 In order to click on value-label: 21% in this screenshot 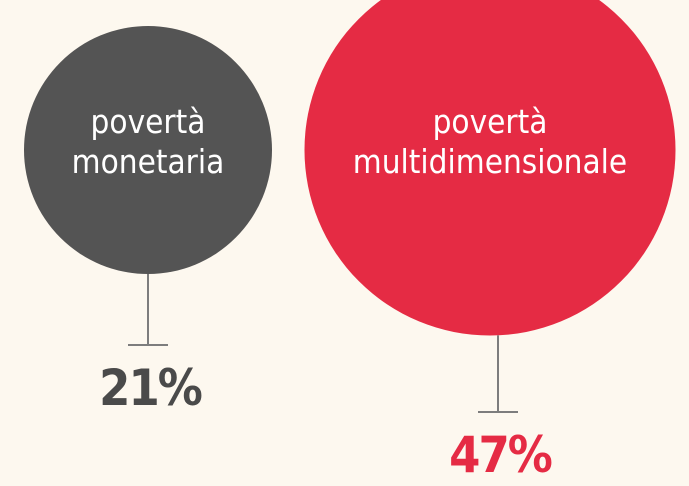, I will do `click(151, 388)`.